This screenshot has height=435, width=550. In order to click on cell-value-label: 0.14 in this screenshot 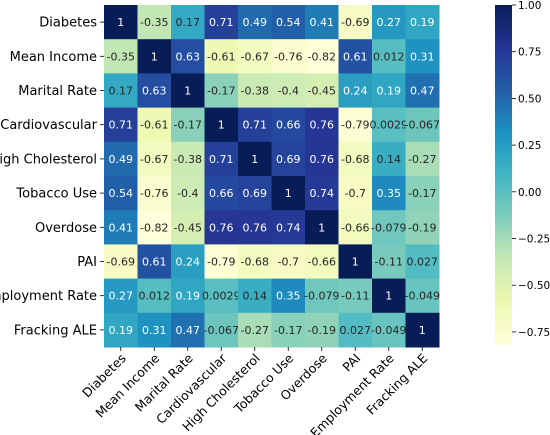, I will do `click(255, 296)`.